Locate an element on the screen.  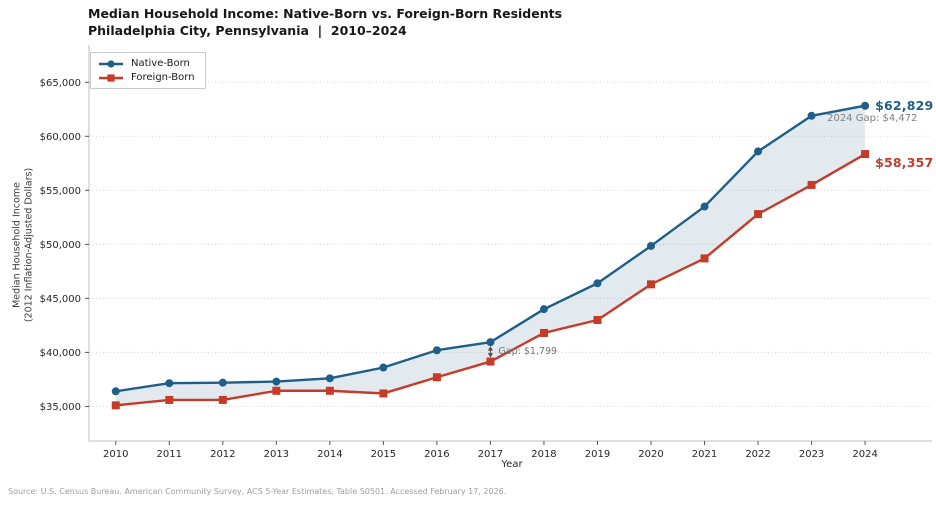
x-tick-label: 2010 is located at coordinates (115, 454).